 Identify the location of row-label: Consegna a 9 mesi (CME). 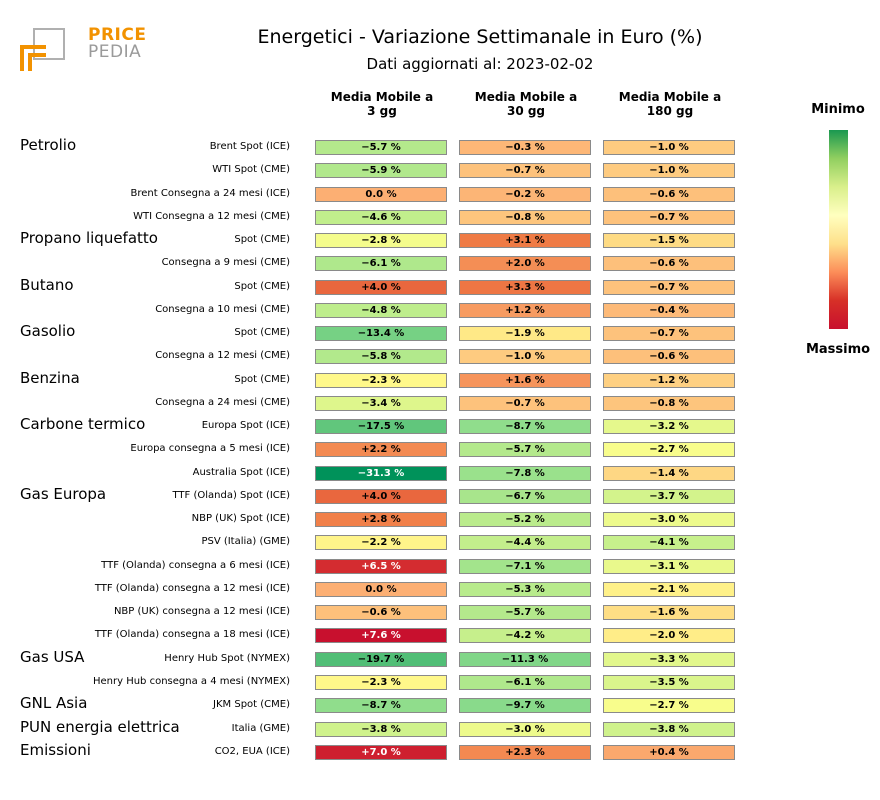
(225, 263).